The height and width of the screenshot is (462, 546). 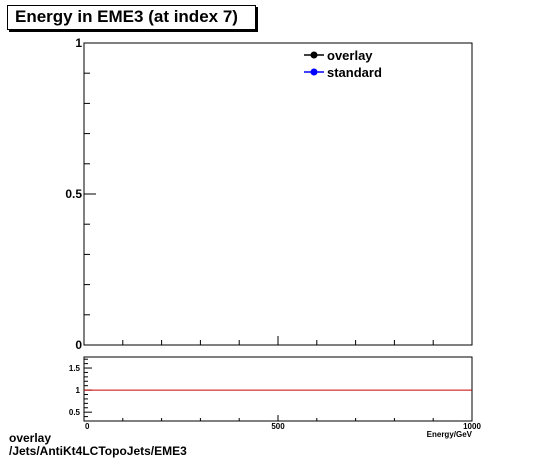 I want to click on ratio-x-tick-labels: 0 500 1000, so click(x=283, y=426).